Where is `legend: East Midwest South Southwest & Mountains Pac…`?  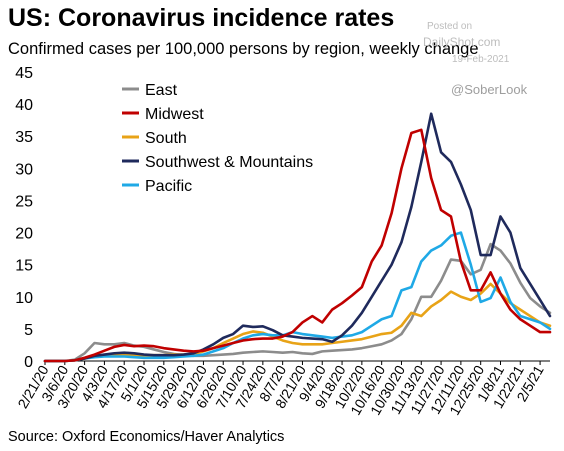 legend: East Midwest South Southwest & Mountains Pac… is located at coordinates (217, 138).